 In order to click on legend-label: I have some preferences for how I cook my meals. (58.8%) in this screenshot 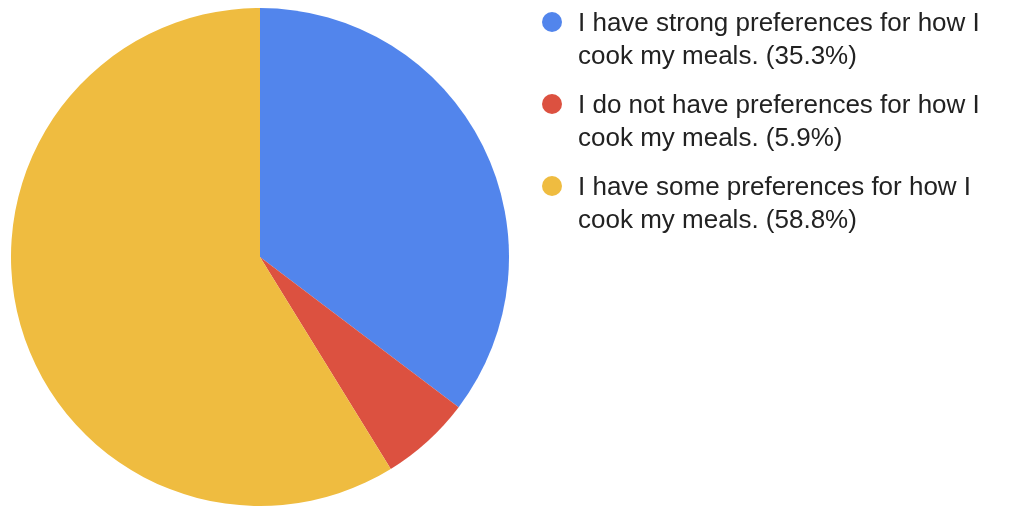, I will do `click(775, 202)`.